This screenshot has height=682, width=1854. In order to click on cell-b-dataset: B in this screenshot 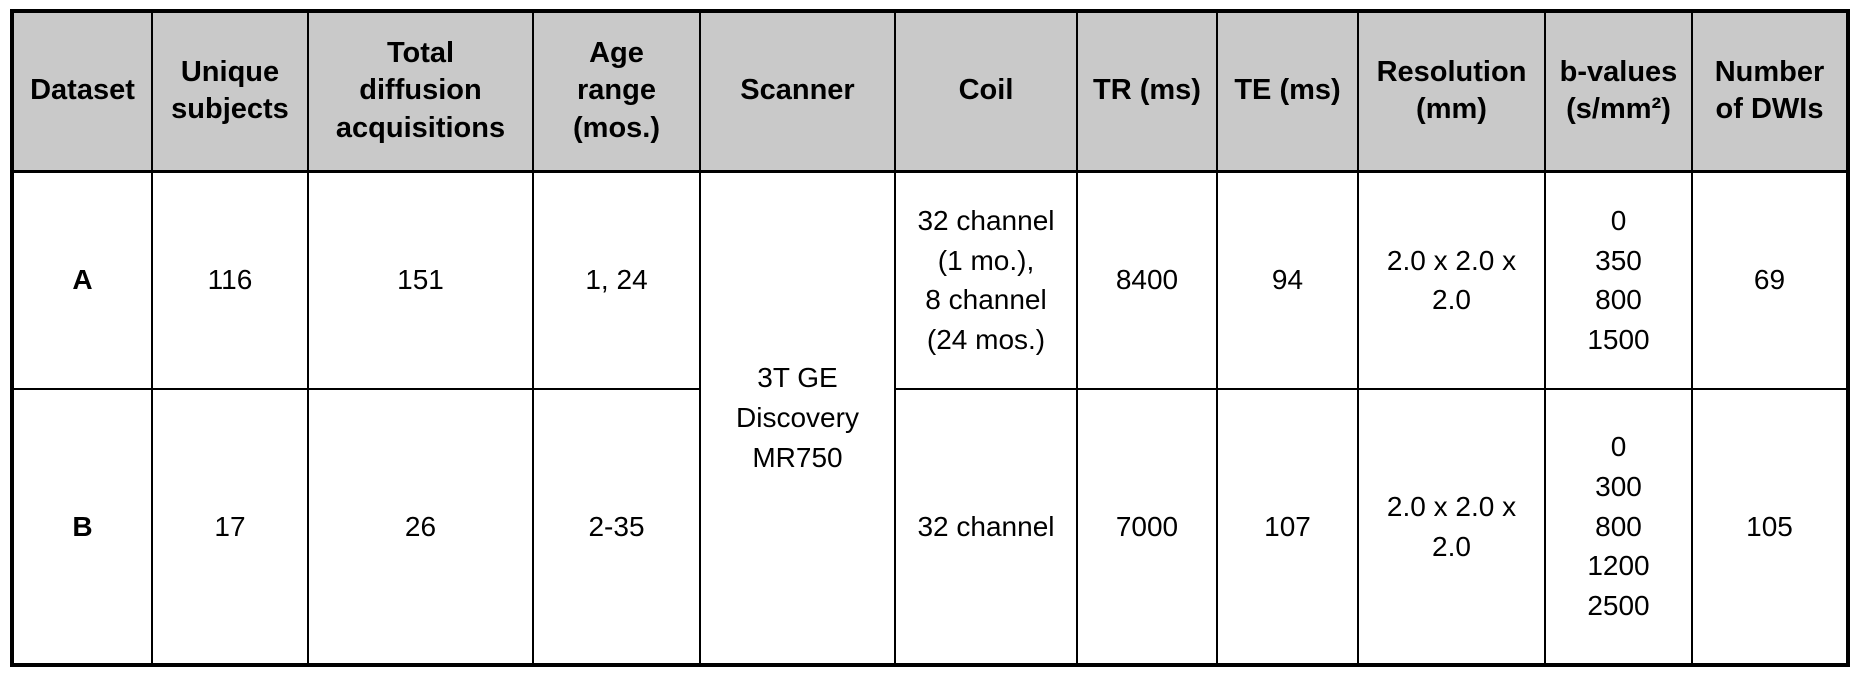, I will do `click(82, 527)`.